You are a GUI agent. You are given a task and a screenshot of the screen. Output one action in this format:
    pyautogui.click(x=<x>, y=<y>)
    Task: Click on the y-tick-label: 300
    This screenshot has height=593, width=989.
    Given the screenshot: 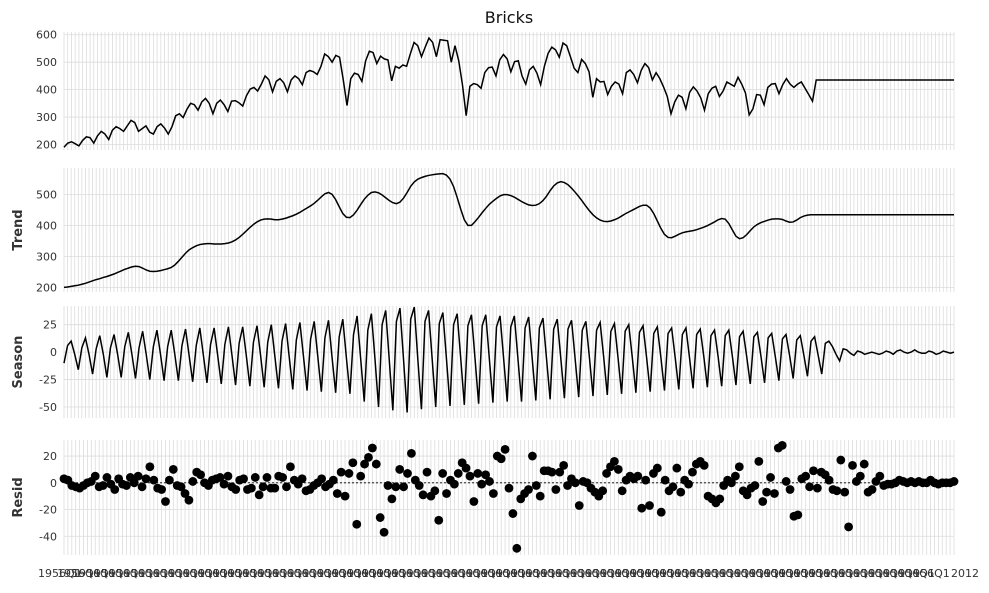 What is the action you would take?
    pyautogui.click(x=46, y=256)
    